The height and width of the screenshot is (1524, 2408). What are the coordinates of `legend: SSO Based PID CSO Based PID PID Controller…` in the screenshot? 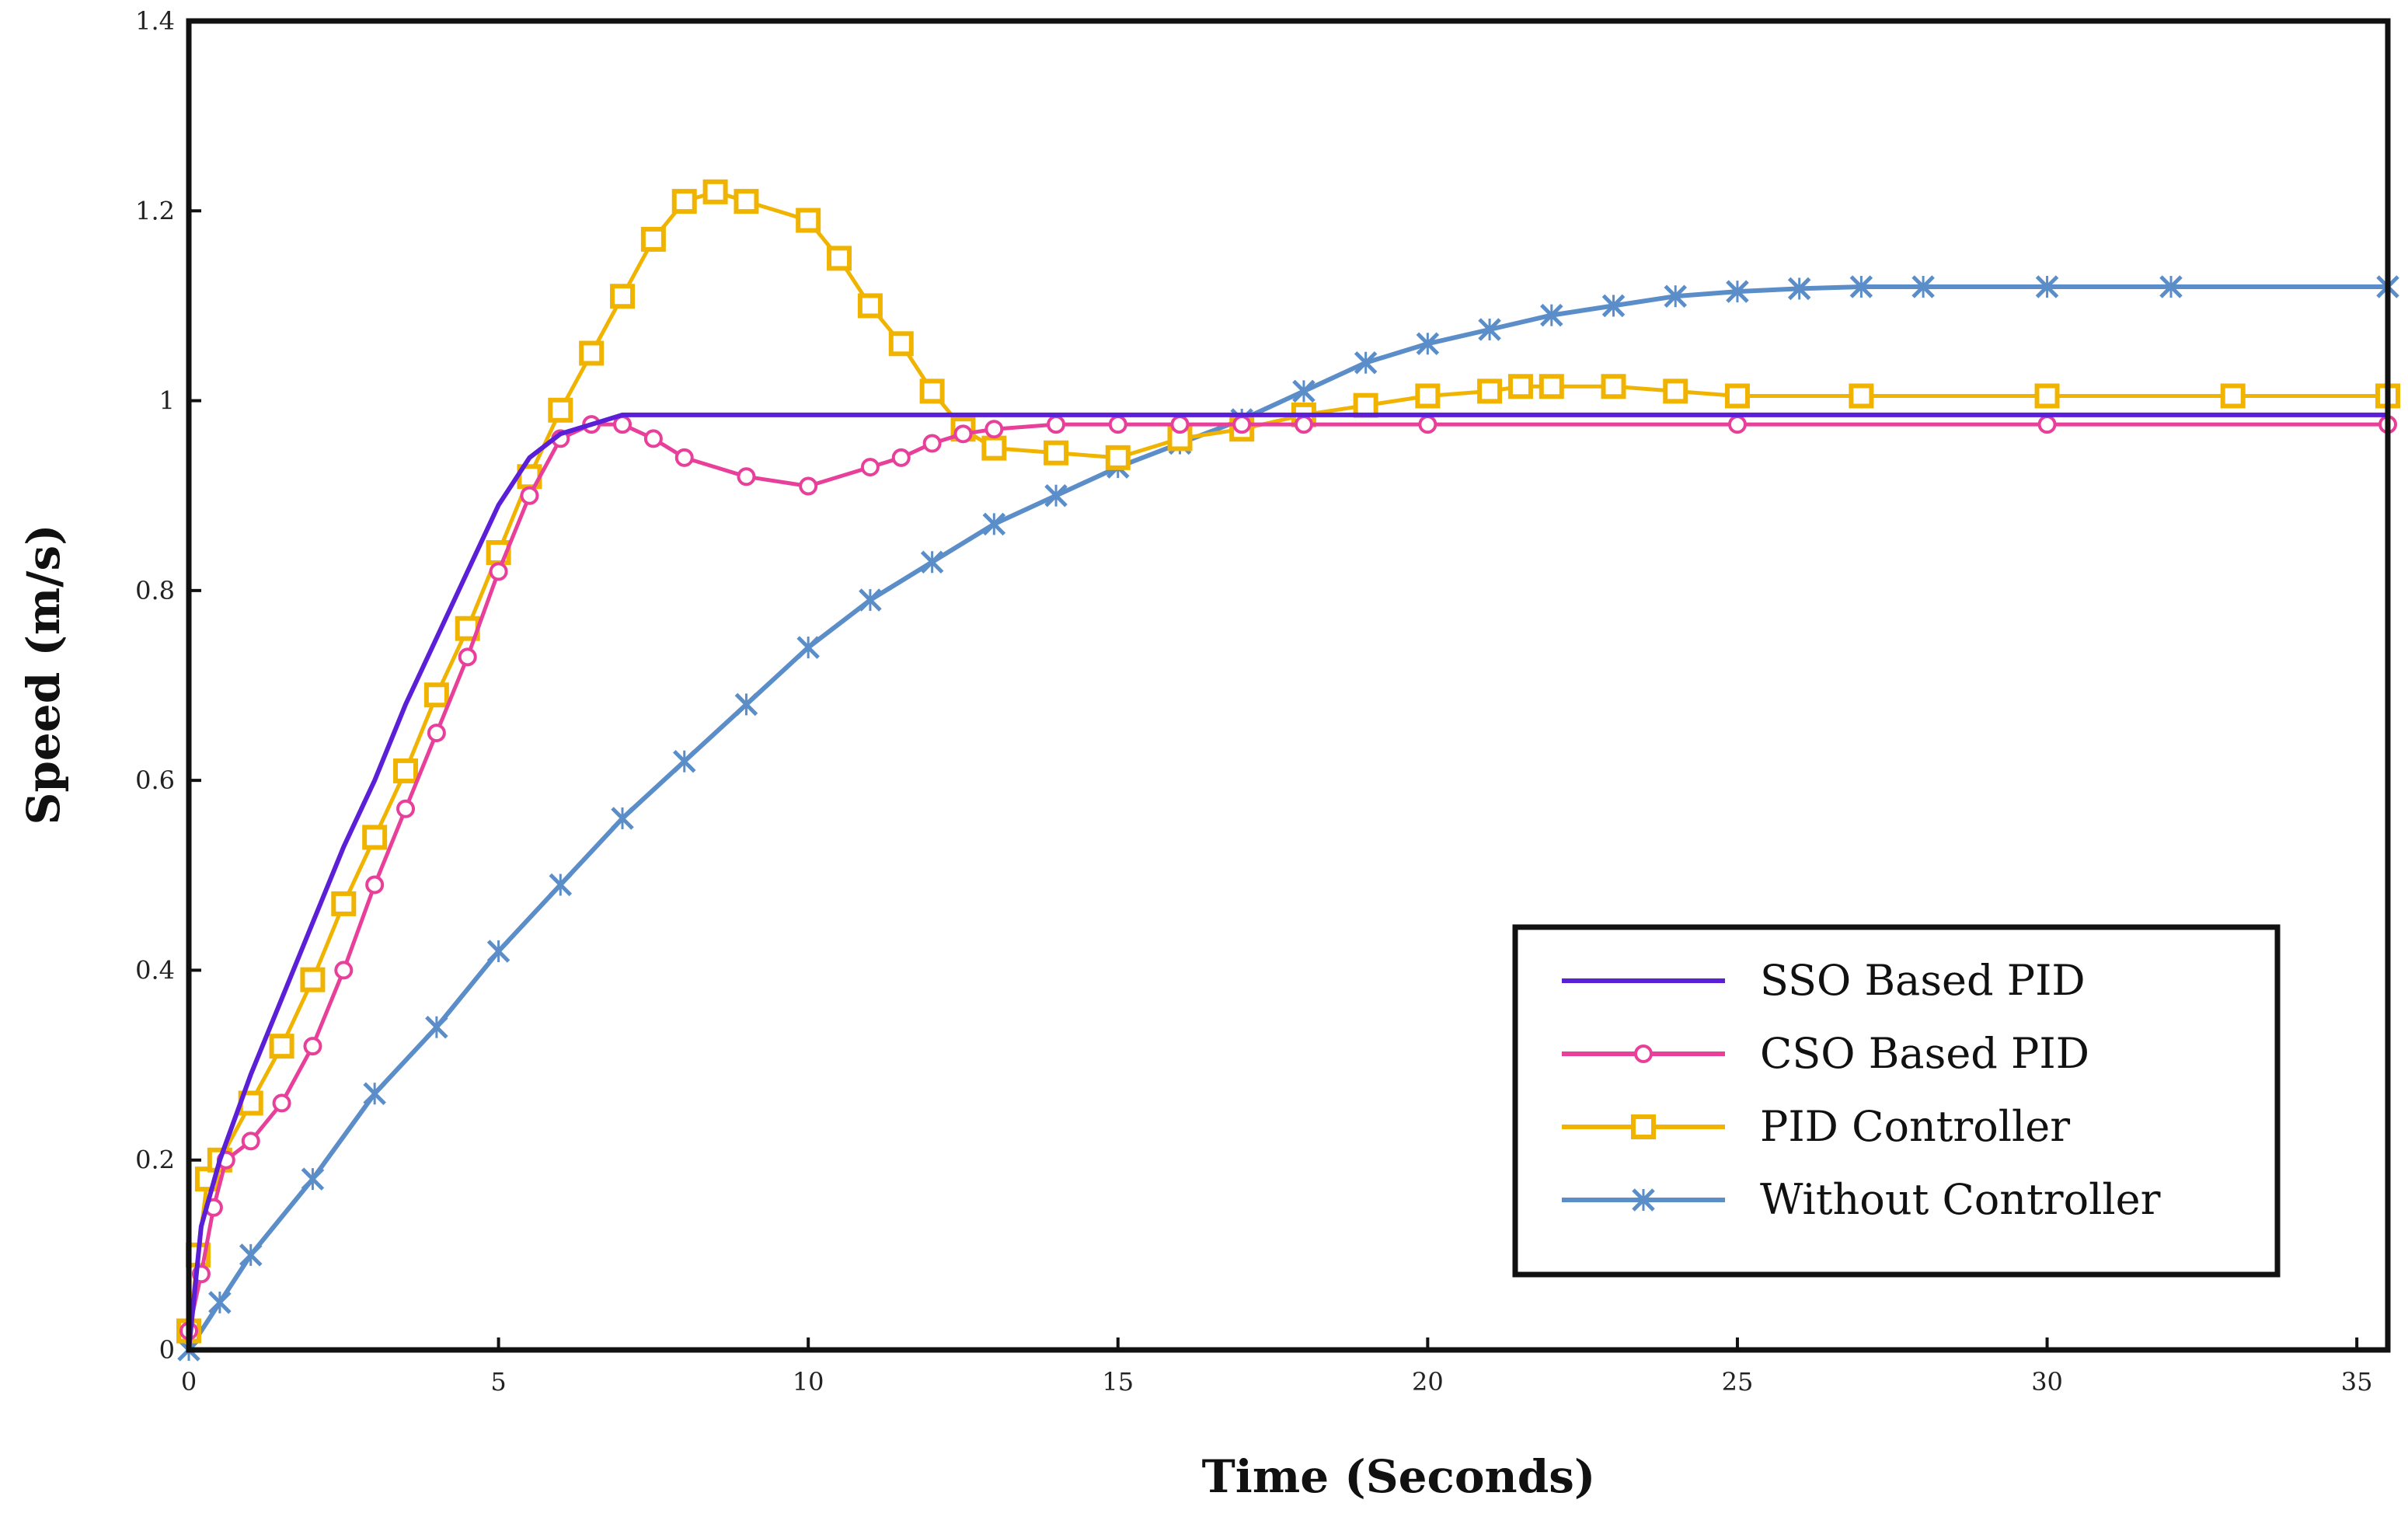 It's located at (1897, 1101).